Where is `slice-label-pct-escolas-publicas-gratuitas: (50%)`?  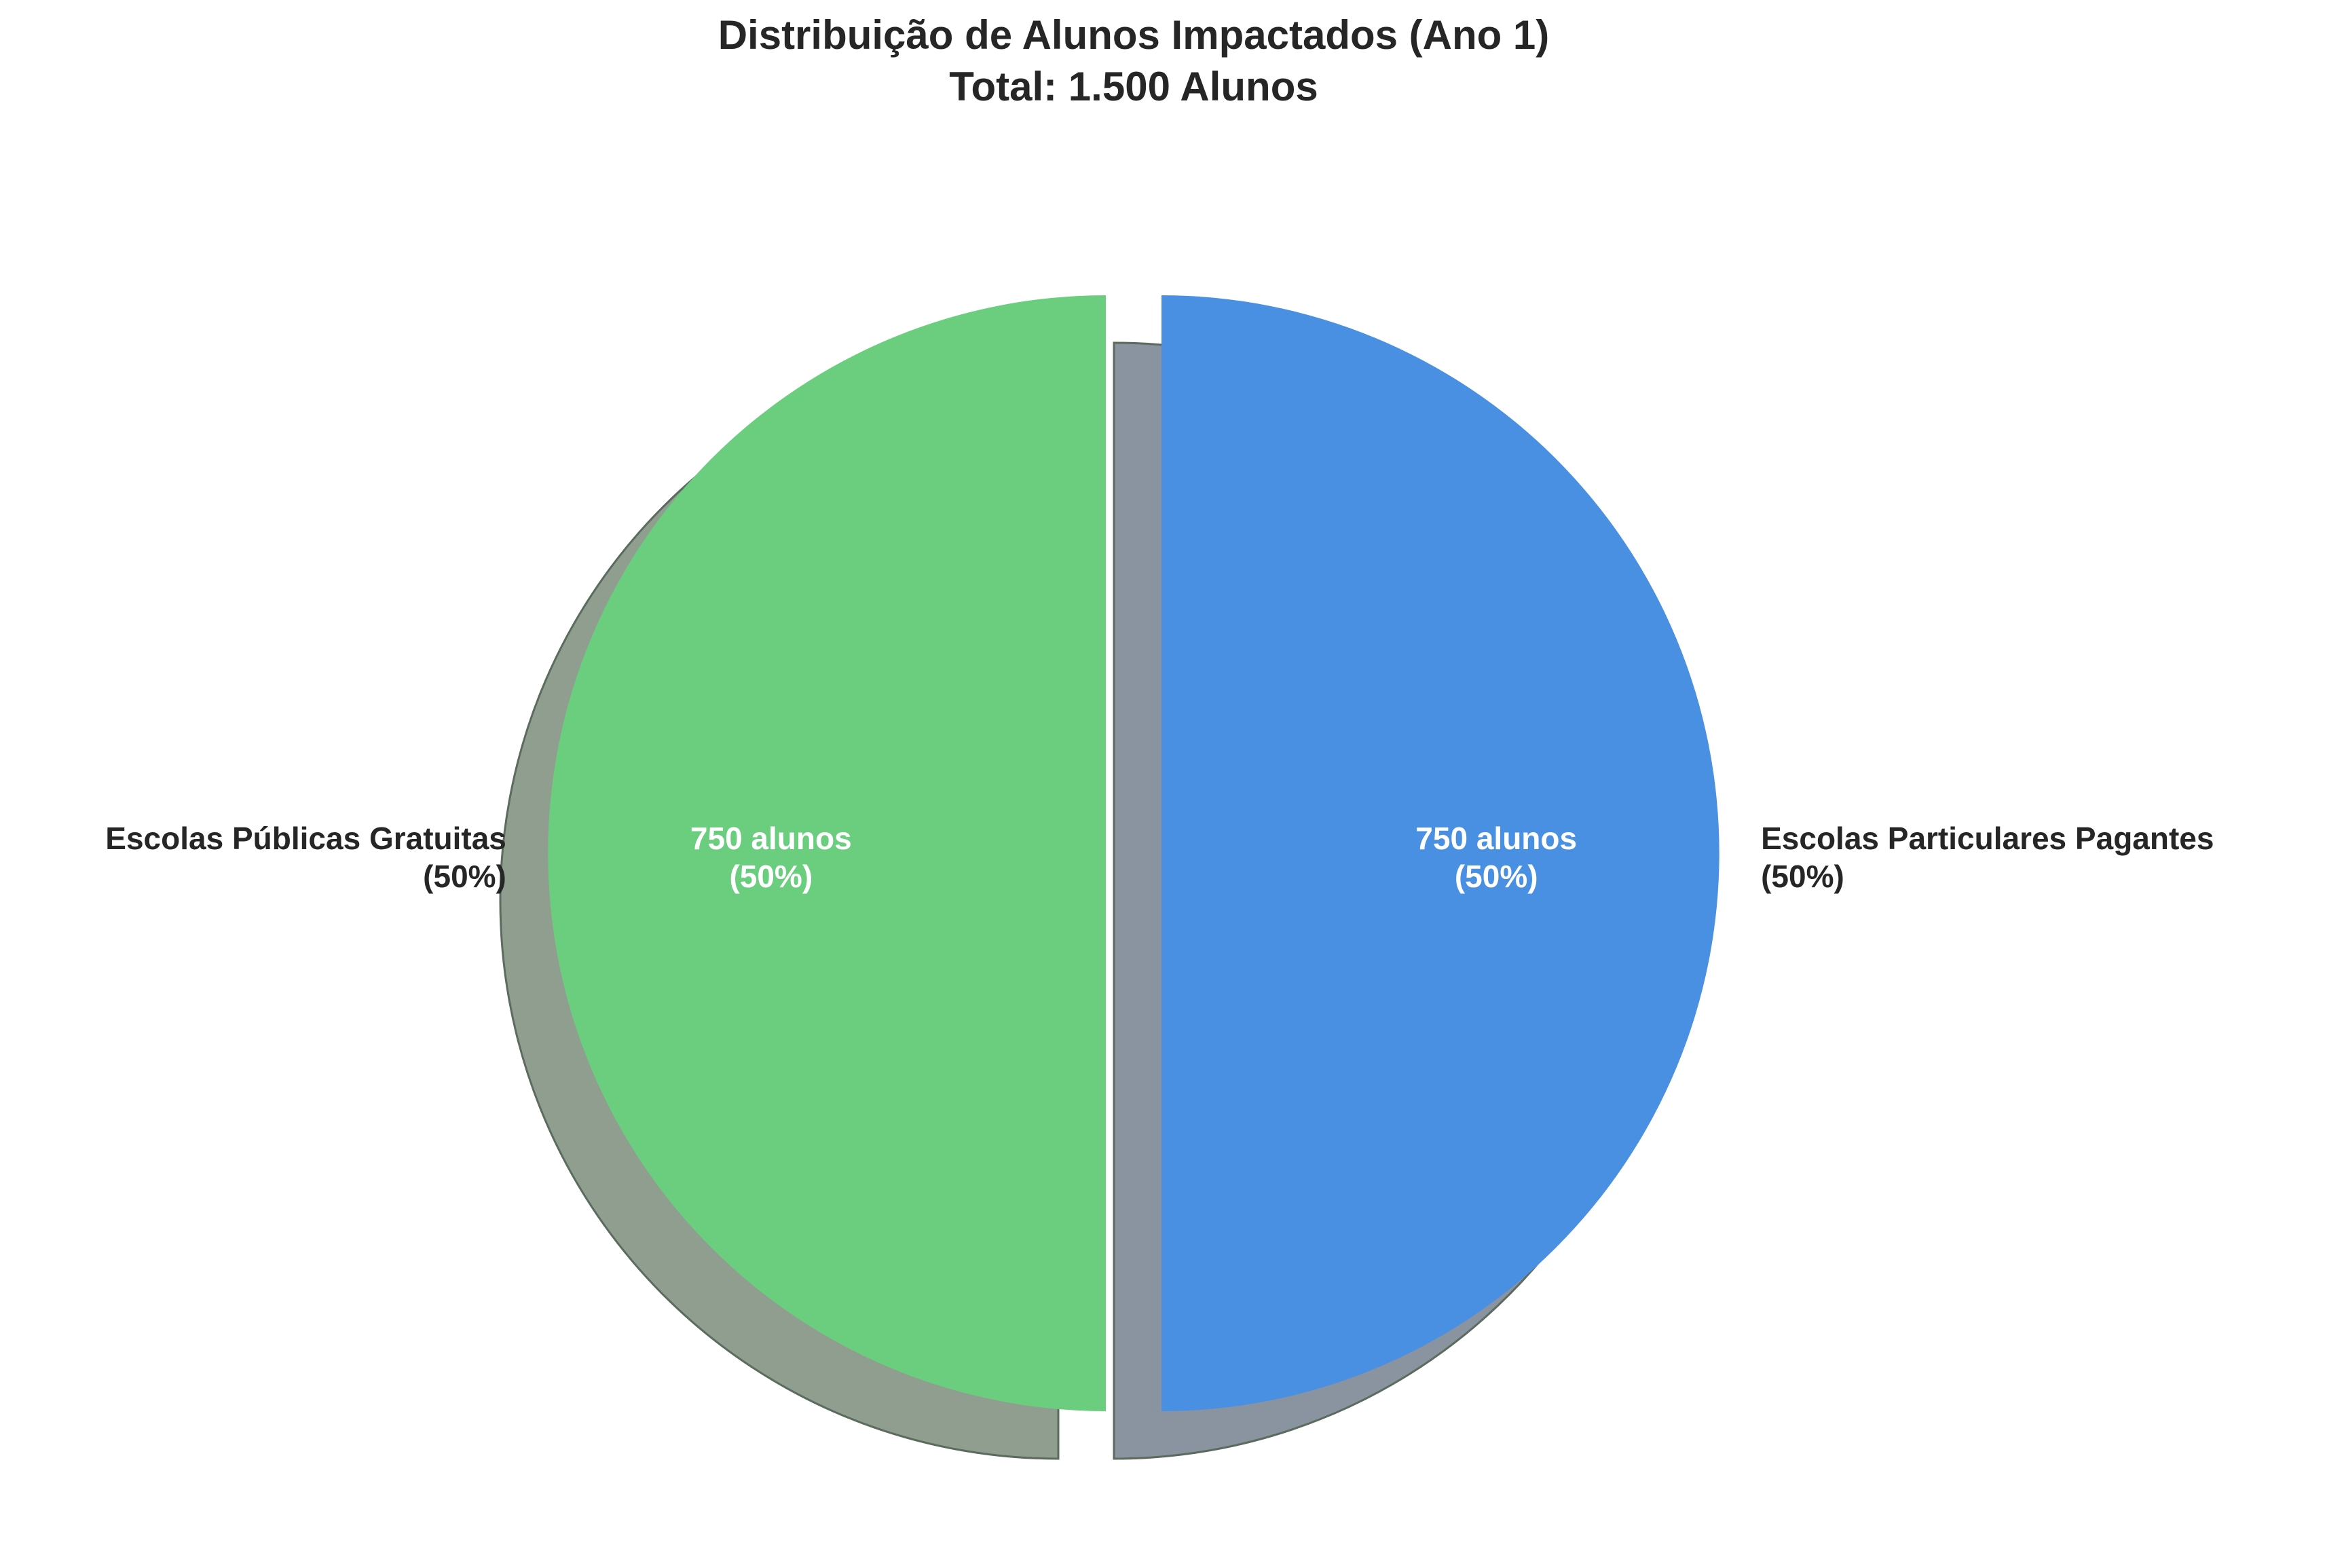 slice-label-pct-escolas-publicas-gratuitas: (50%) is located at coordinates (464, 877).